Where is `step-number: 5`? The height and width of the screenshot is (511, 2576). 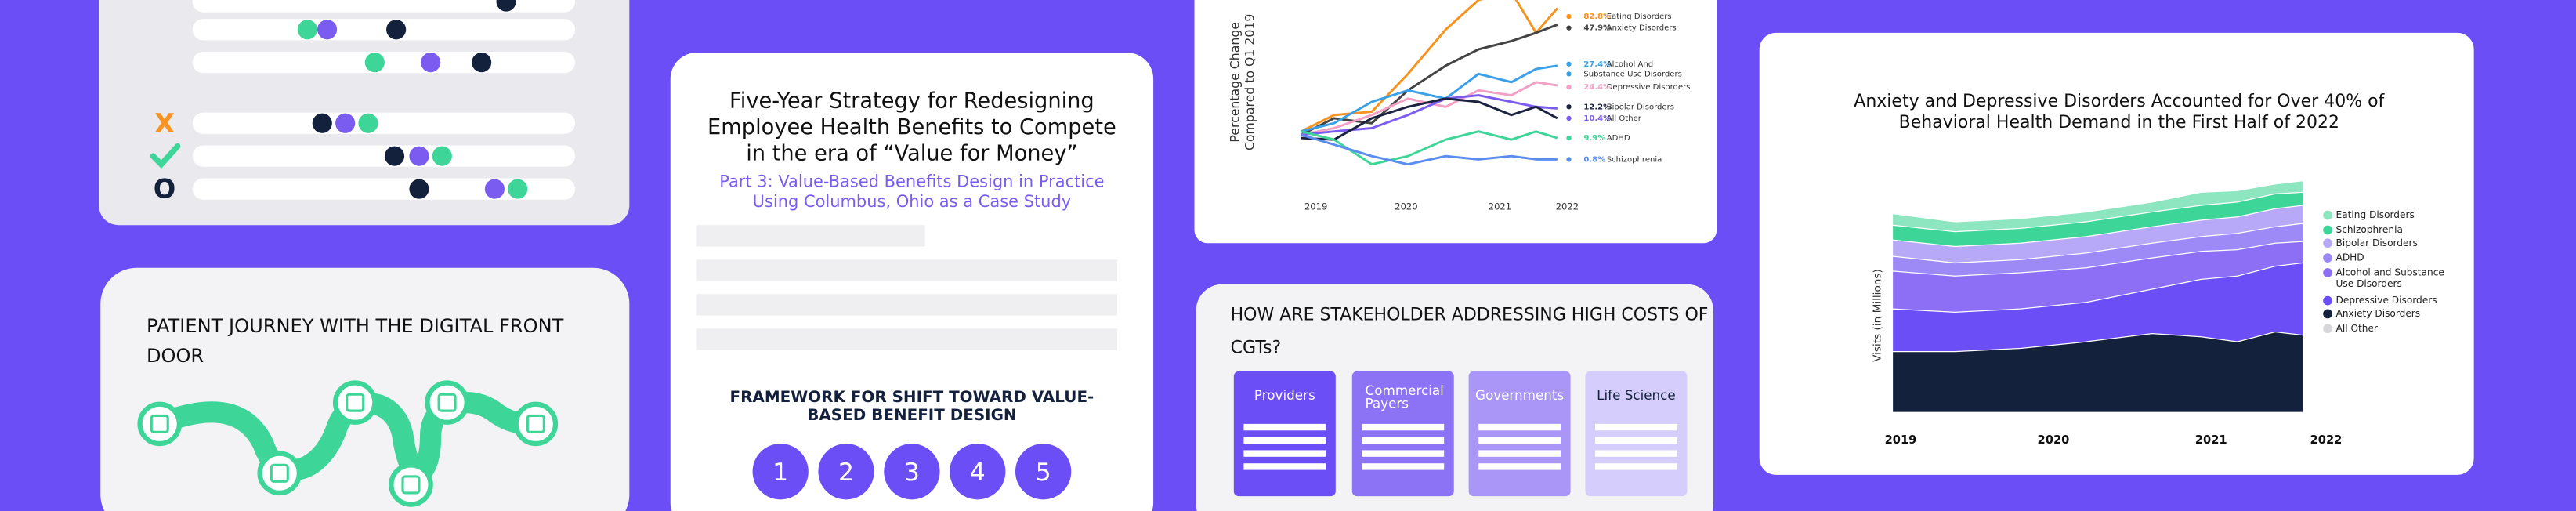
step-number: 5 is located at coordinates (1044, 472).